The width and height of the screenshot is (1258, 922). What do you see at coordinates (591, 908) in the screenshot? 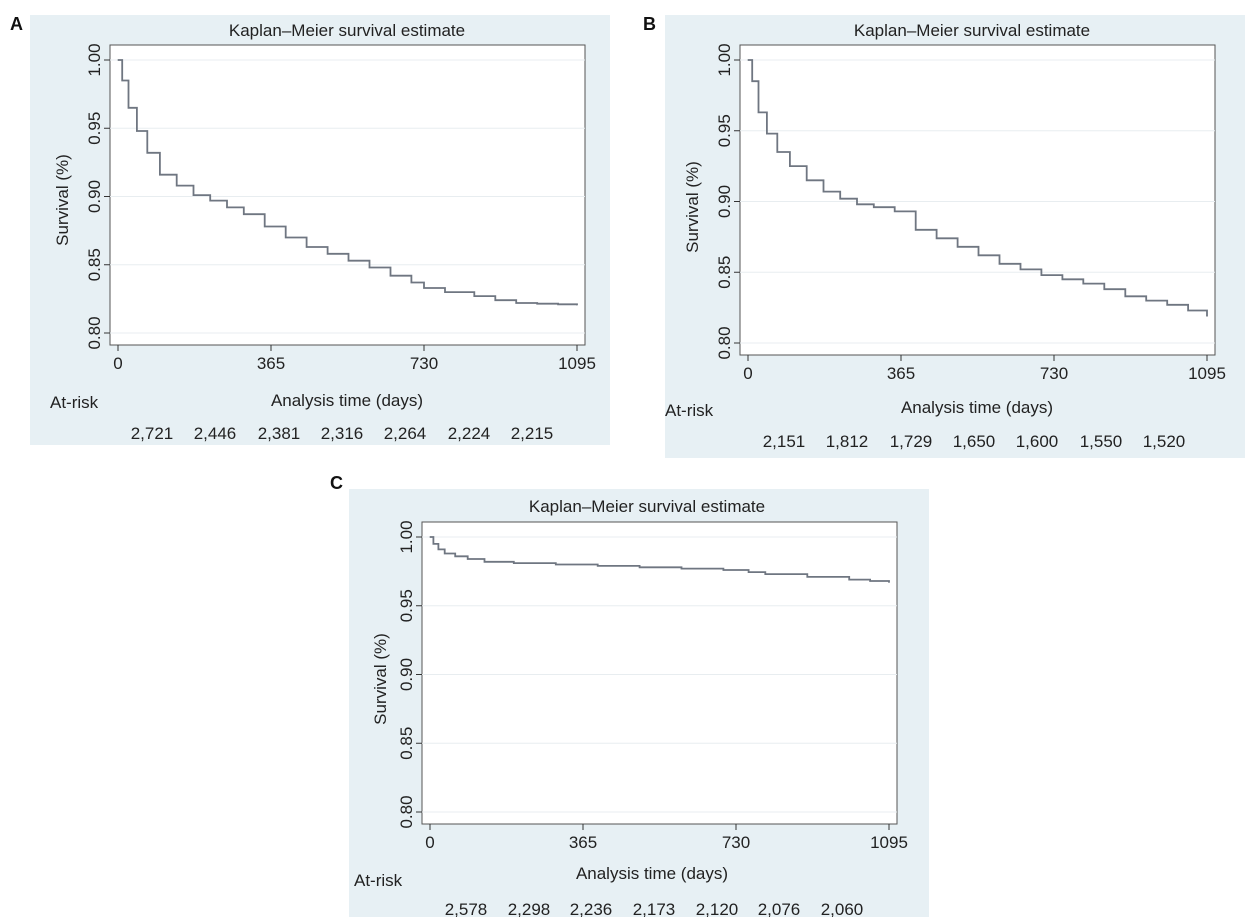
I see `at-risk-value: 2,236` at bounding box center [591, 908].